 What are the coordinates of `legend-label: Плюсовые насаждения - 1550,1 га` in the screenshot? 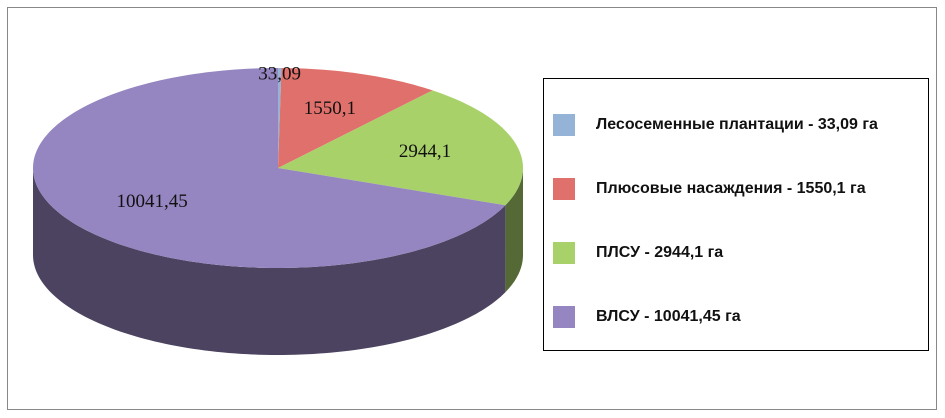 It's located at (731, 188).